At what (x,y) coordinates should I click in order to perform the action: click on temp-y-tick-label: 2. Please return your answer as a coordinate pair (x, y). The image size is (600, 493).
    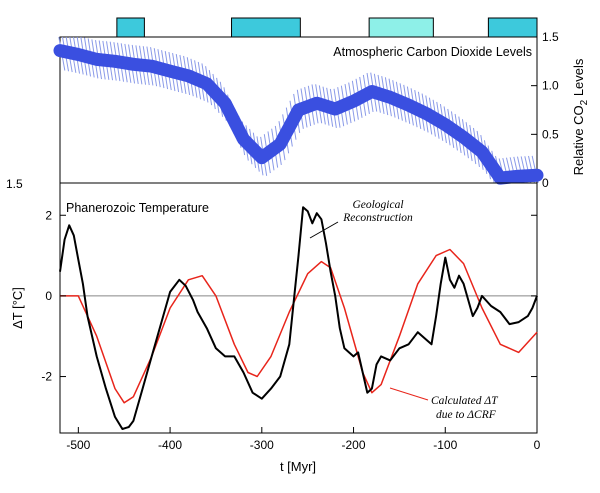
    Looking at the image, I should click on (48, 215).